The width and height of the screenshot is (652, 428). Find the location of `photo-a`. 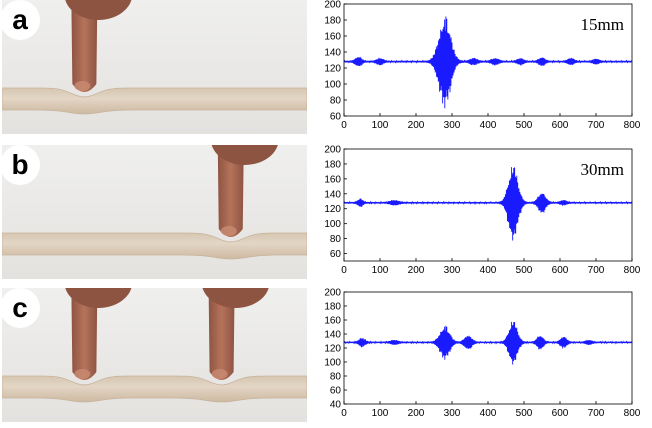

photo-a is located at coordinates (154, 67).